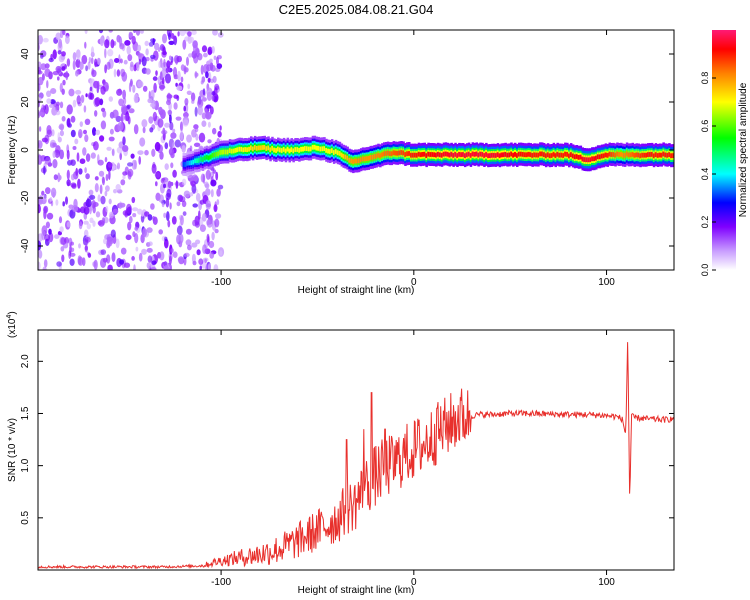  What do you see at coordinates (9, 317) in the screenshot?
I see `snr-multiplier-exponent: 4` at bounding box center [9, 317].